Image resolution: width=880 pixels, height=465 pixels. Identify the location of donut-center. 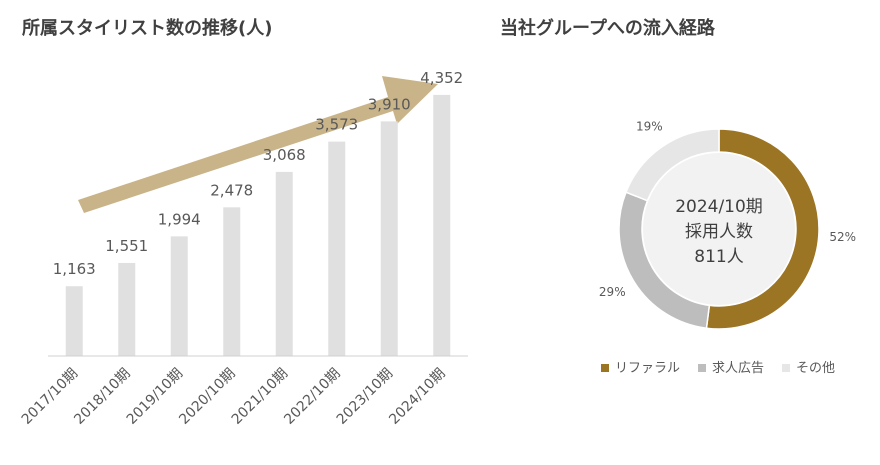
(719, 229).